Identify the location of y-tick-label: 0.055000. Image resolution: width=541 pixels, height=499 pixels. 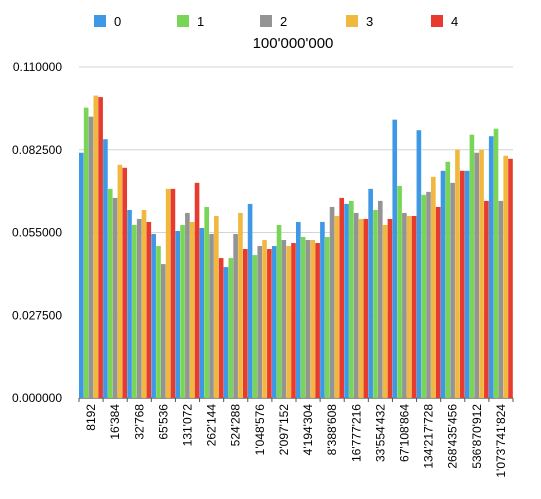
(37, 233).